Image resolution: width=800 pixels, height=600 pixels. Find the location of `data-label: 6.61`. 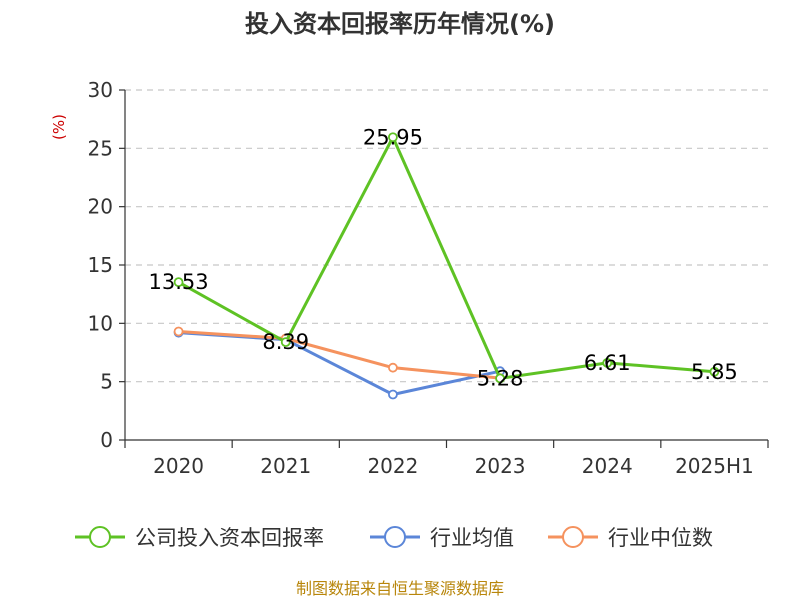

data-label: 6.61 is located at coordinates (607, 363).